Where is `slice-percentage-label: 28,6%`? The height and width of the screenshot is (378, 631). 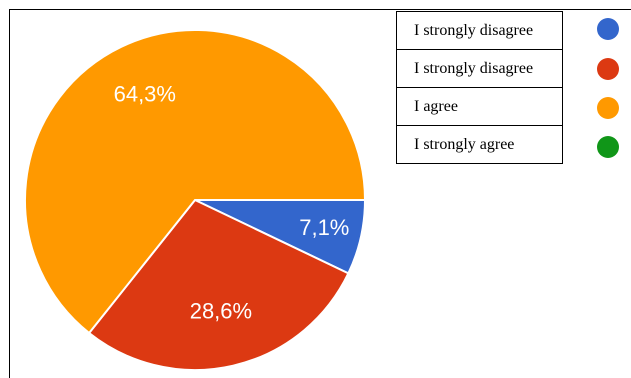
slice-percentage-label: 28,6% is located at coordinates (221, 311).